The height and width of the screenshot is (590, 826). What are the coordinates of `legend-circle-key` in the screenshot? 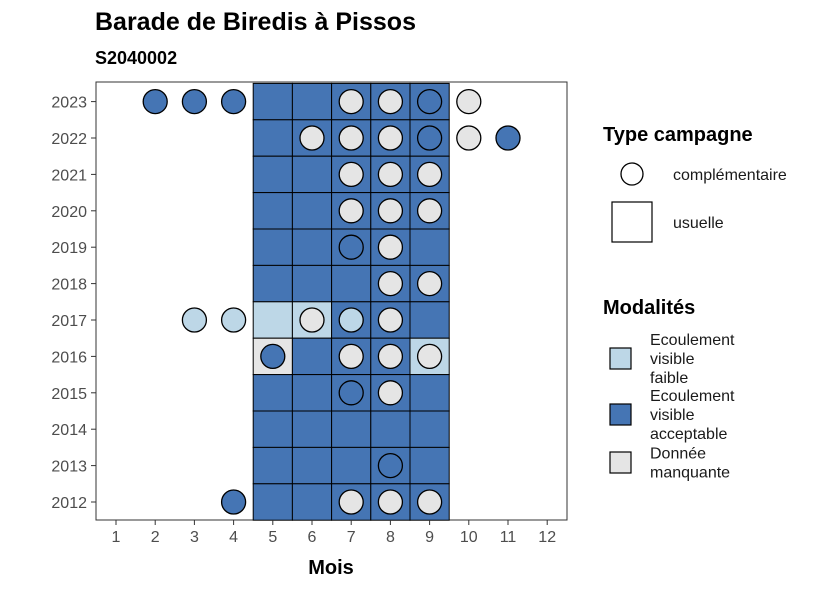 It's located at (632, 174).